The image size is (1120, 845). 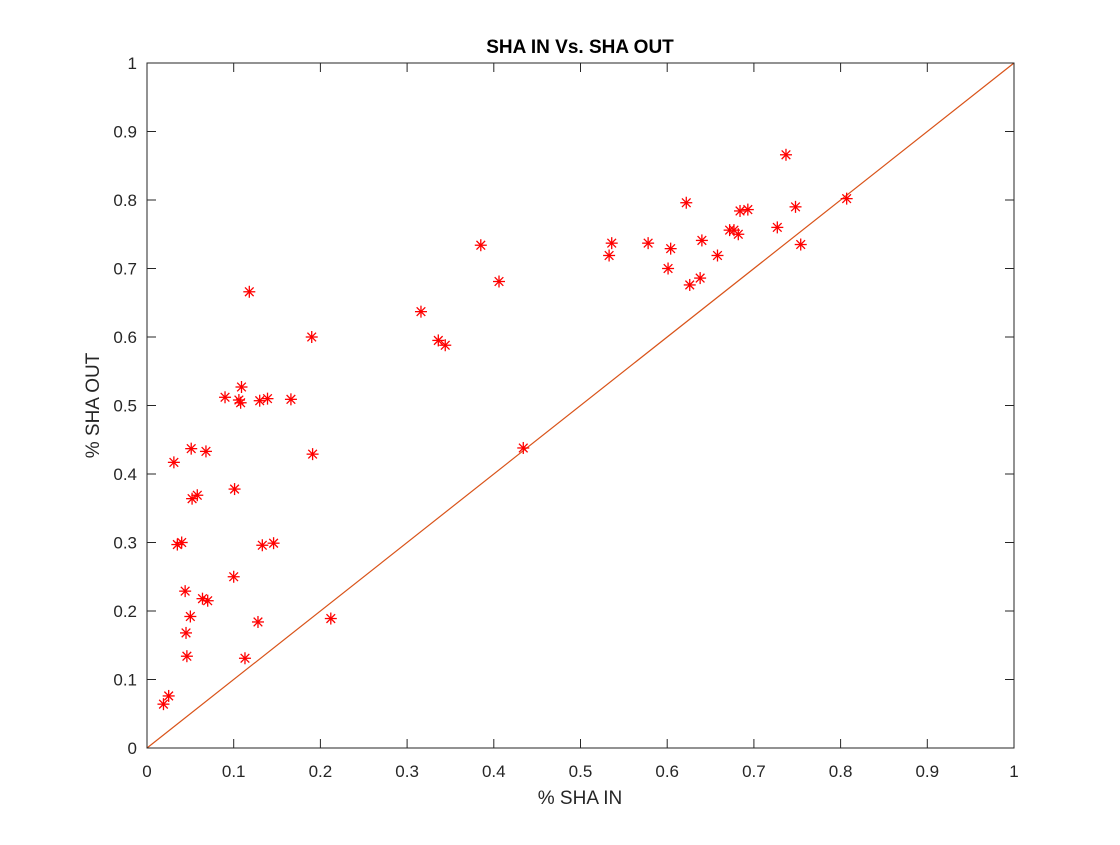 What do you see at coordinates (93, 405) in the screenshot?
I see `y-axis-label: % SHA OUT` at bounding box center [93, 405].